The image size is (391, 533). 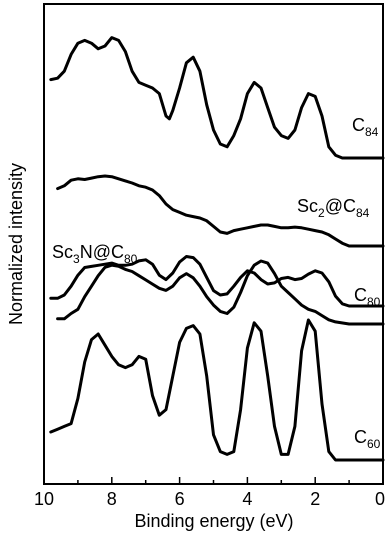 What do you see at coordinates (247, 499) in the screenshot?
I see `x-tick-label: 4` at bounding box center [247, 499].